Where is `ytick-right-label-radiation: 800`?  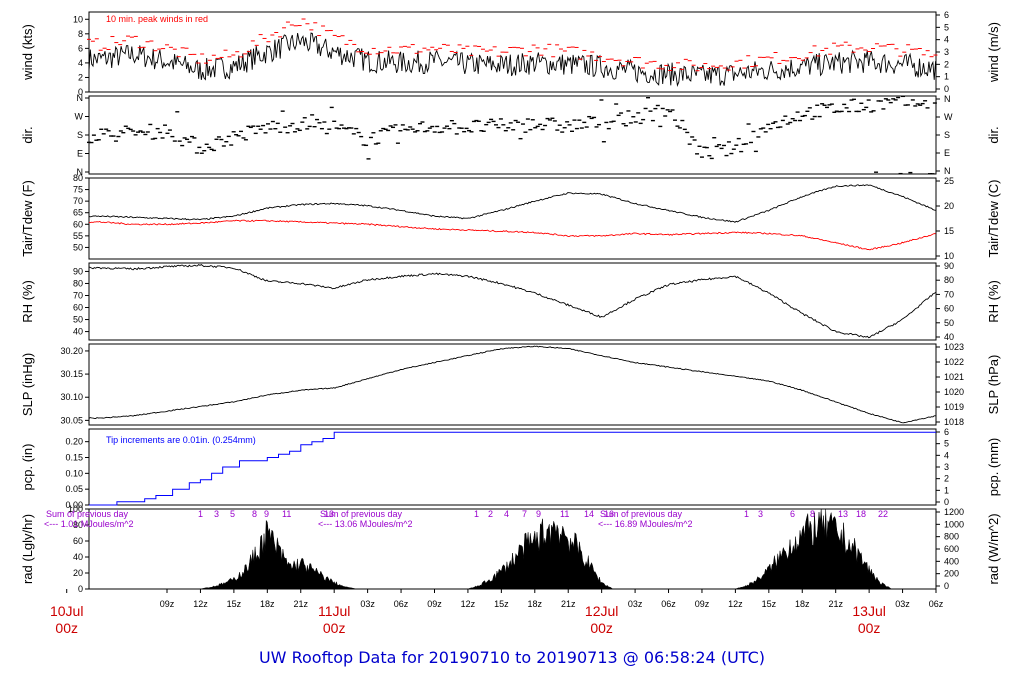
ytick-right-label-radiation: 800 is located at coordinates (951, 537).